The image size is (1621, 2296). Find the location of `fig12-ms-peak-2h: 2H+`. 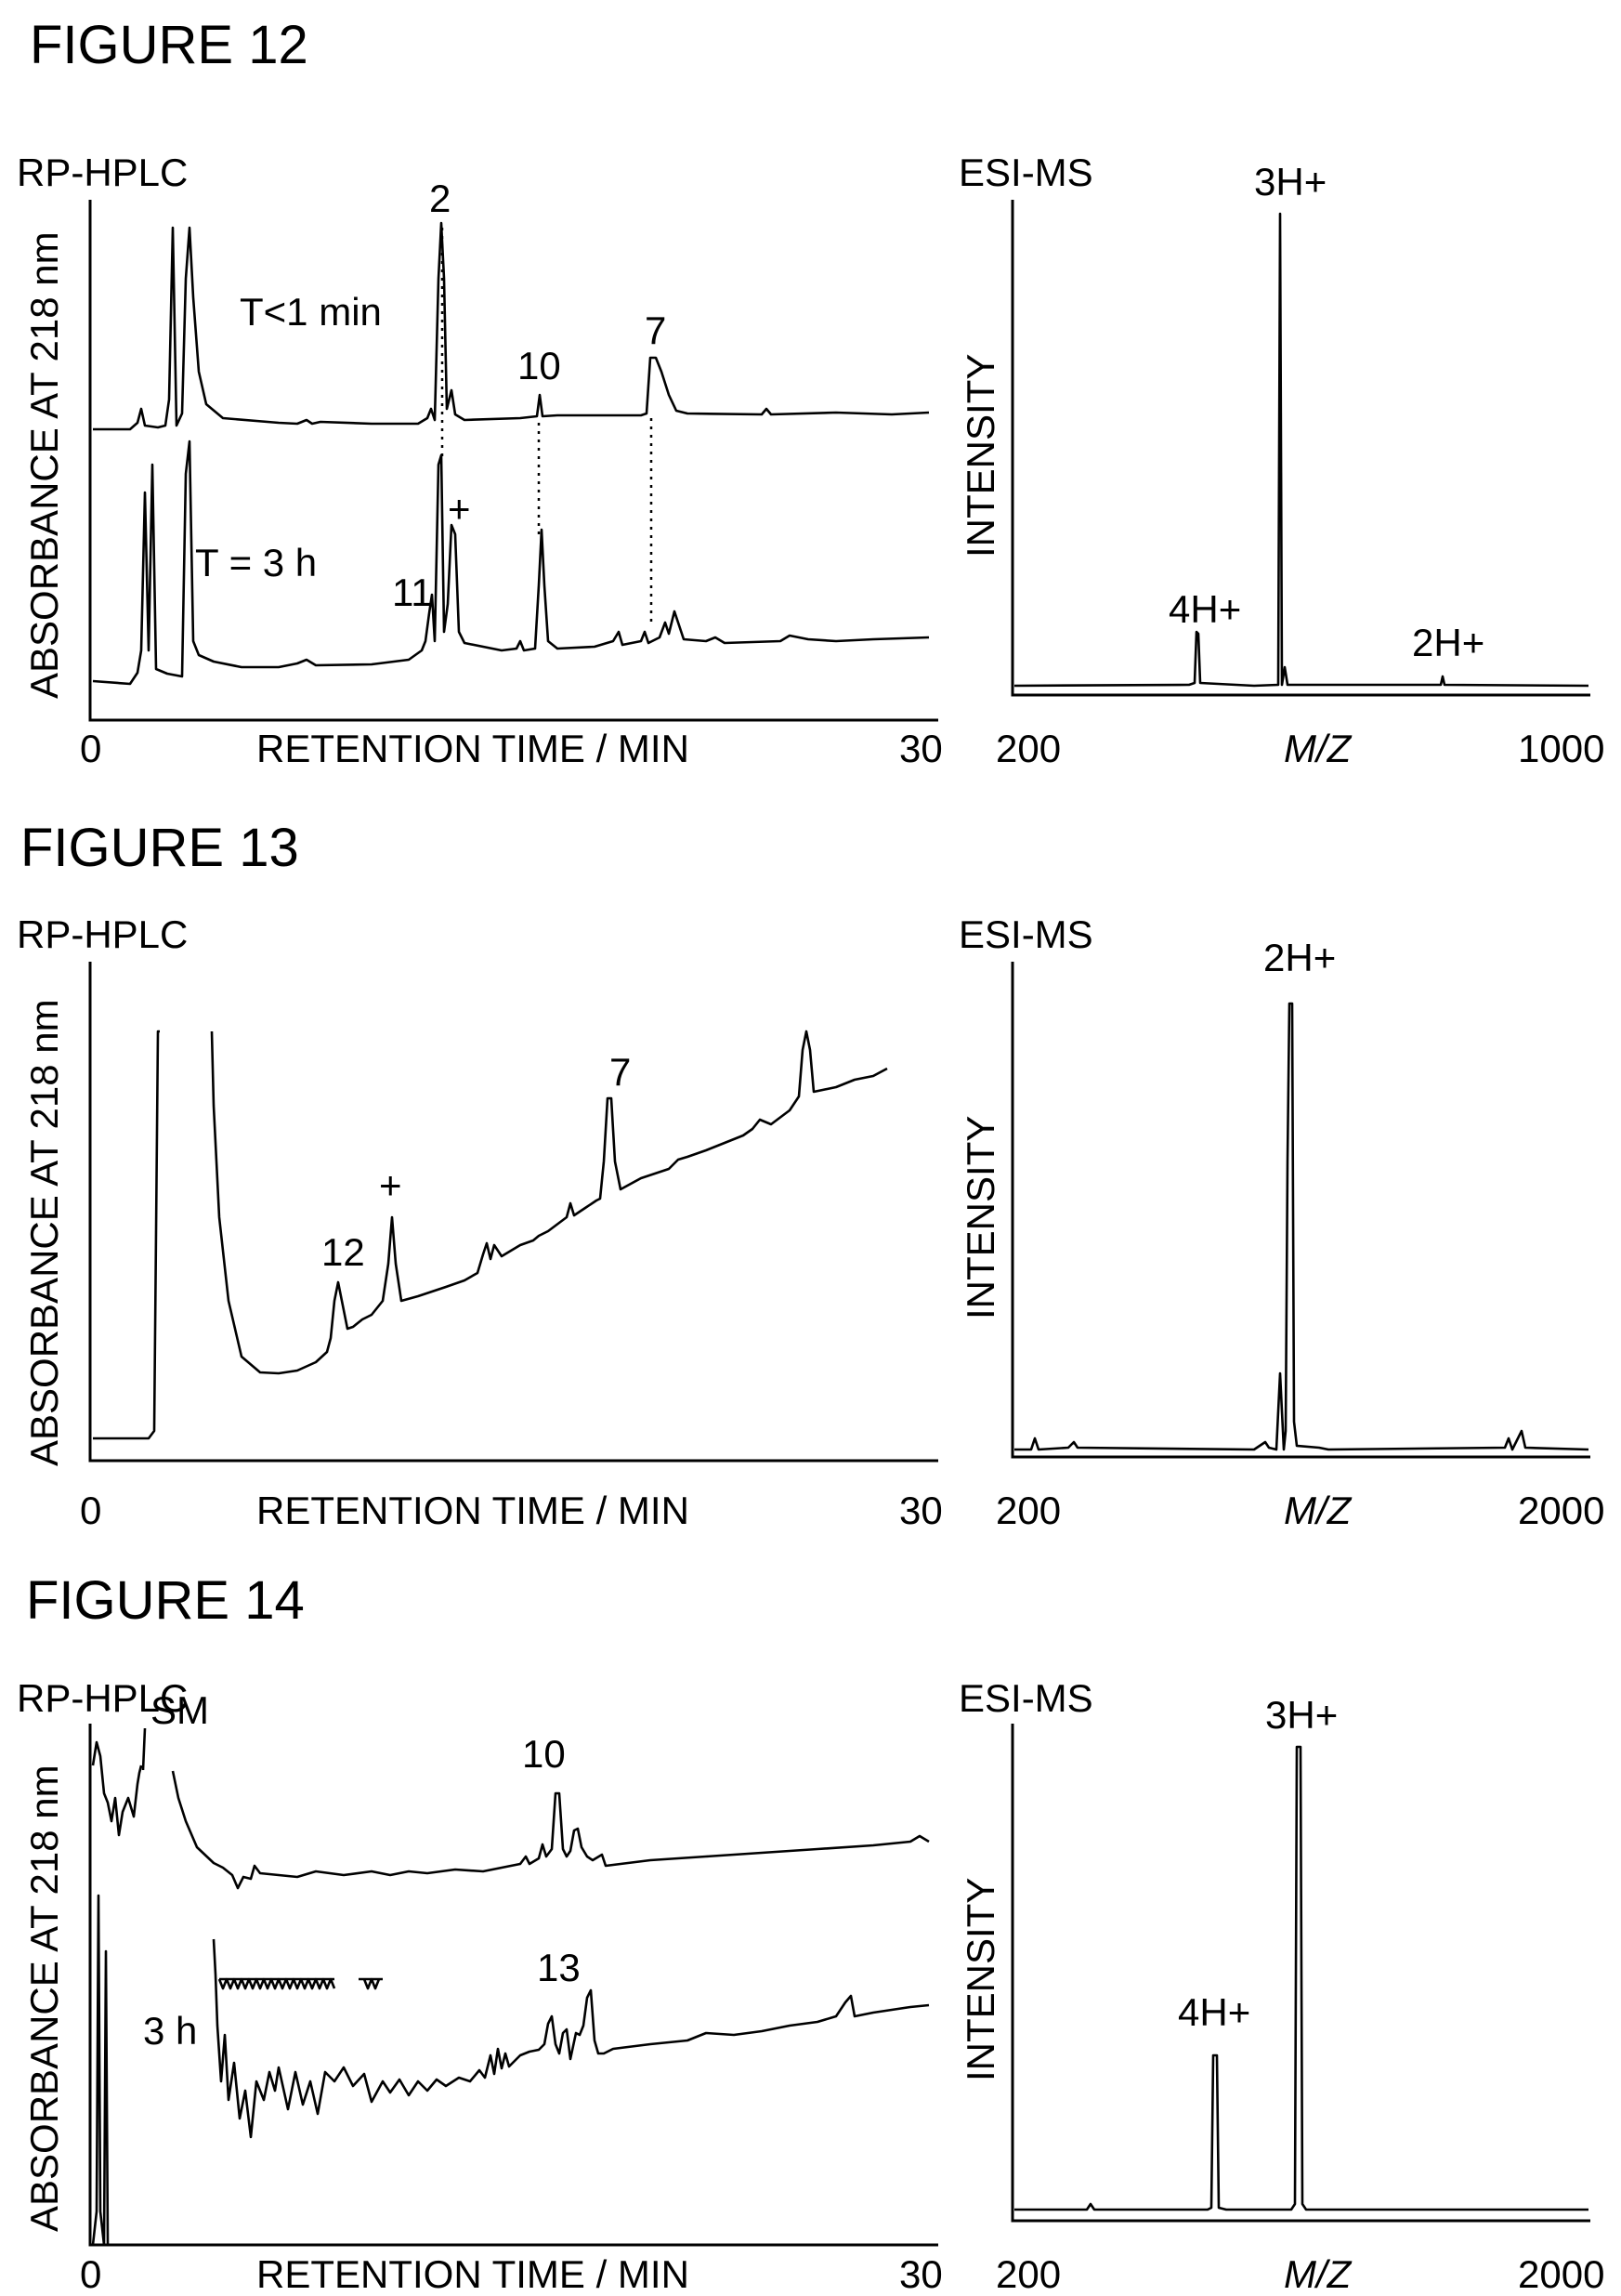

fig12-ms-peak-2h: 2H+ is located at coordinates (1448, 642).